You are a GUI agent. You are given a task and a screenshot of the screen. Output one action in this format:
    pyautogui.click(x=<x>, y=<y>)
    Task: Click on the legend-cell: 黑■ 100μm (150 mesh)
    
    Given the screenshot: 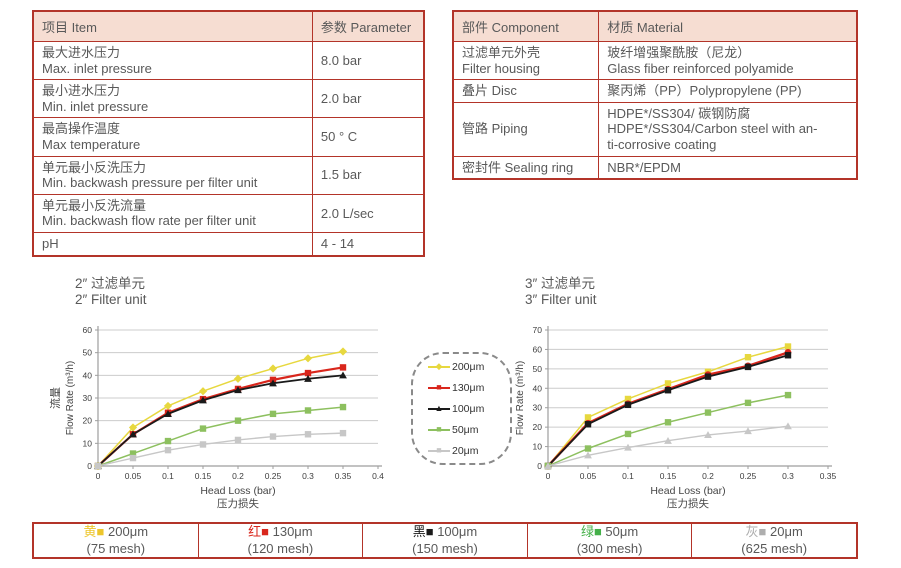 What is the action you would take?
    pyautogui.click(x=445, y=540)
    